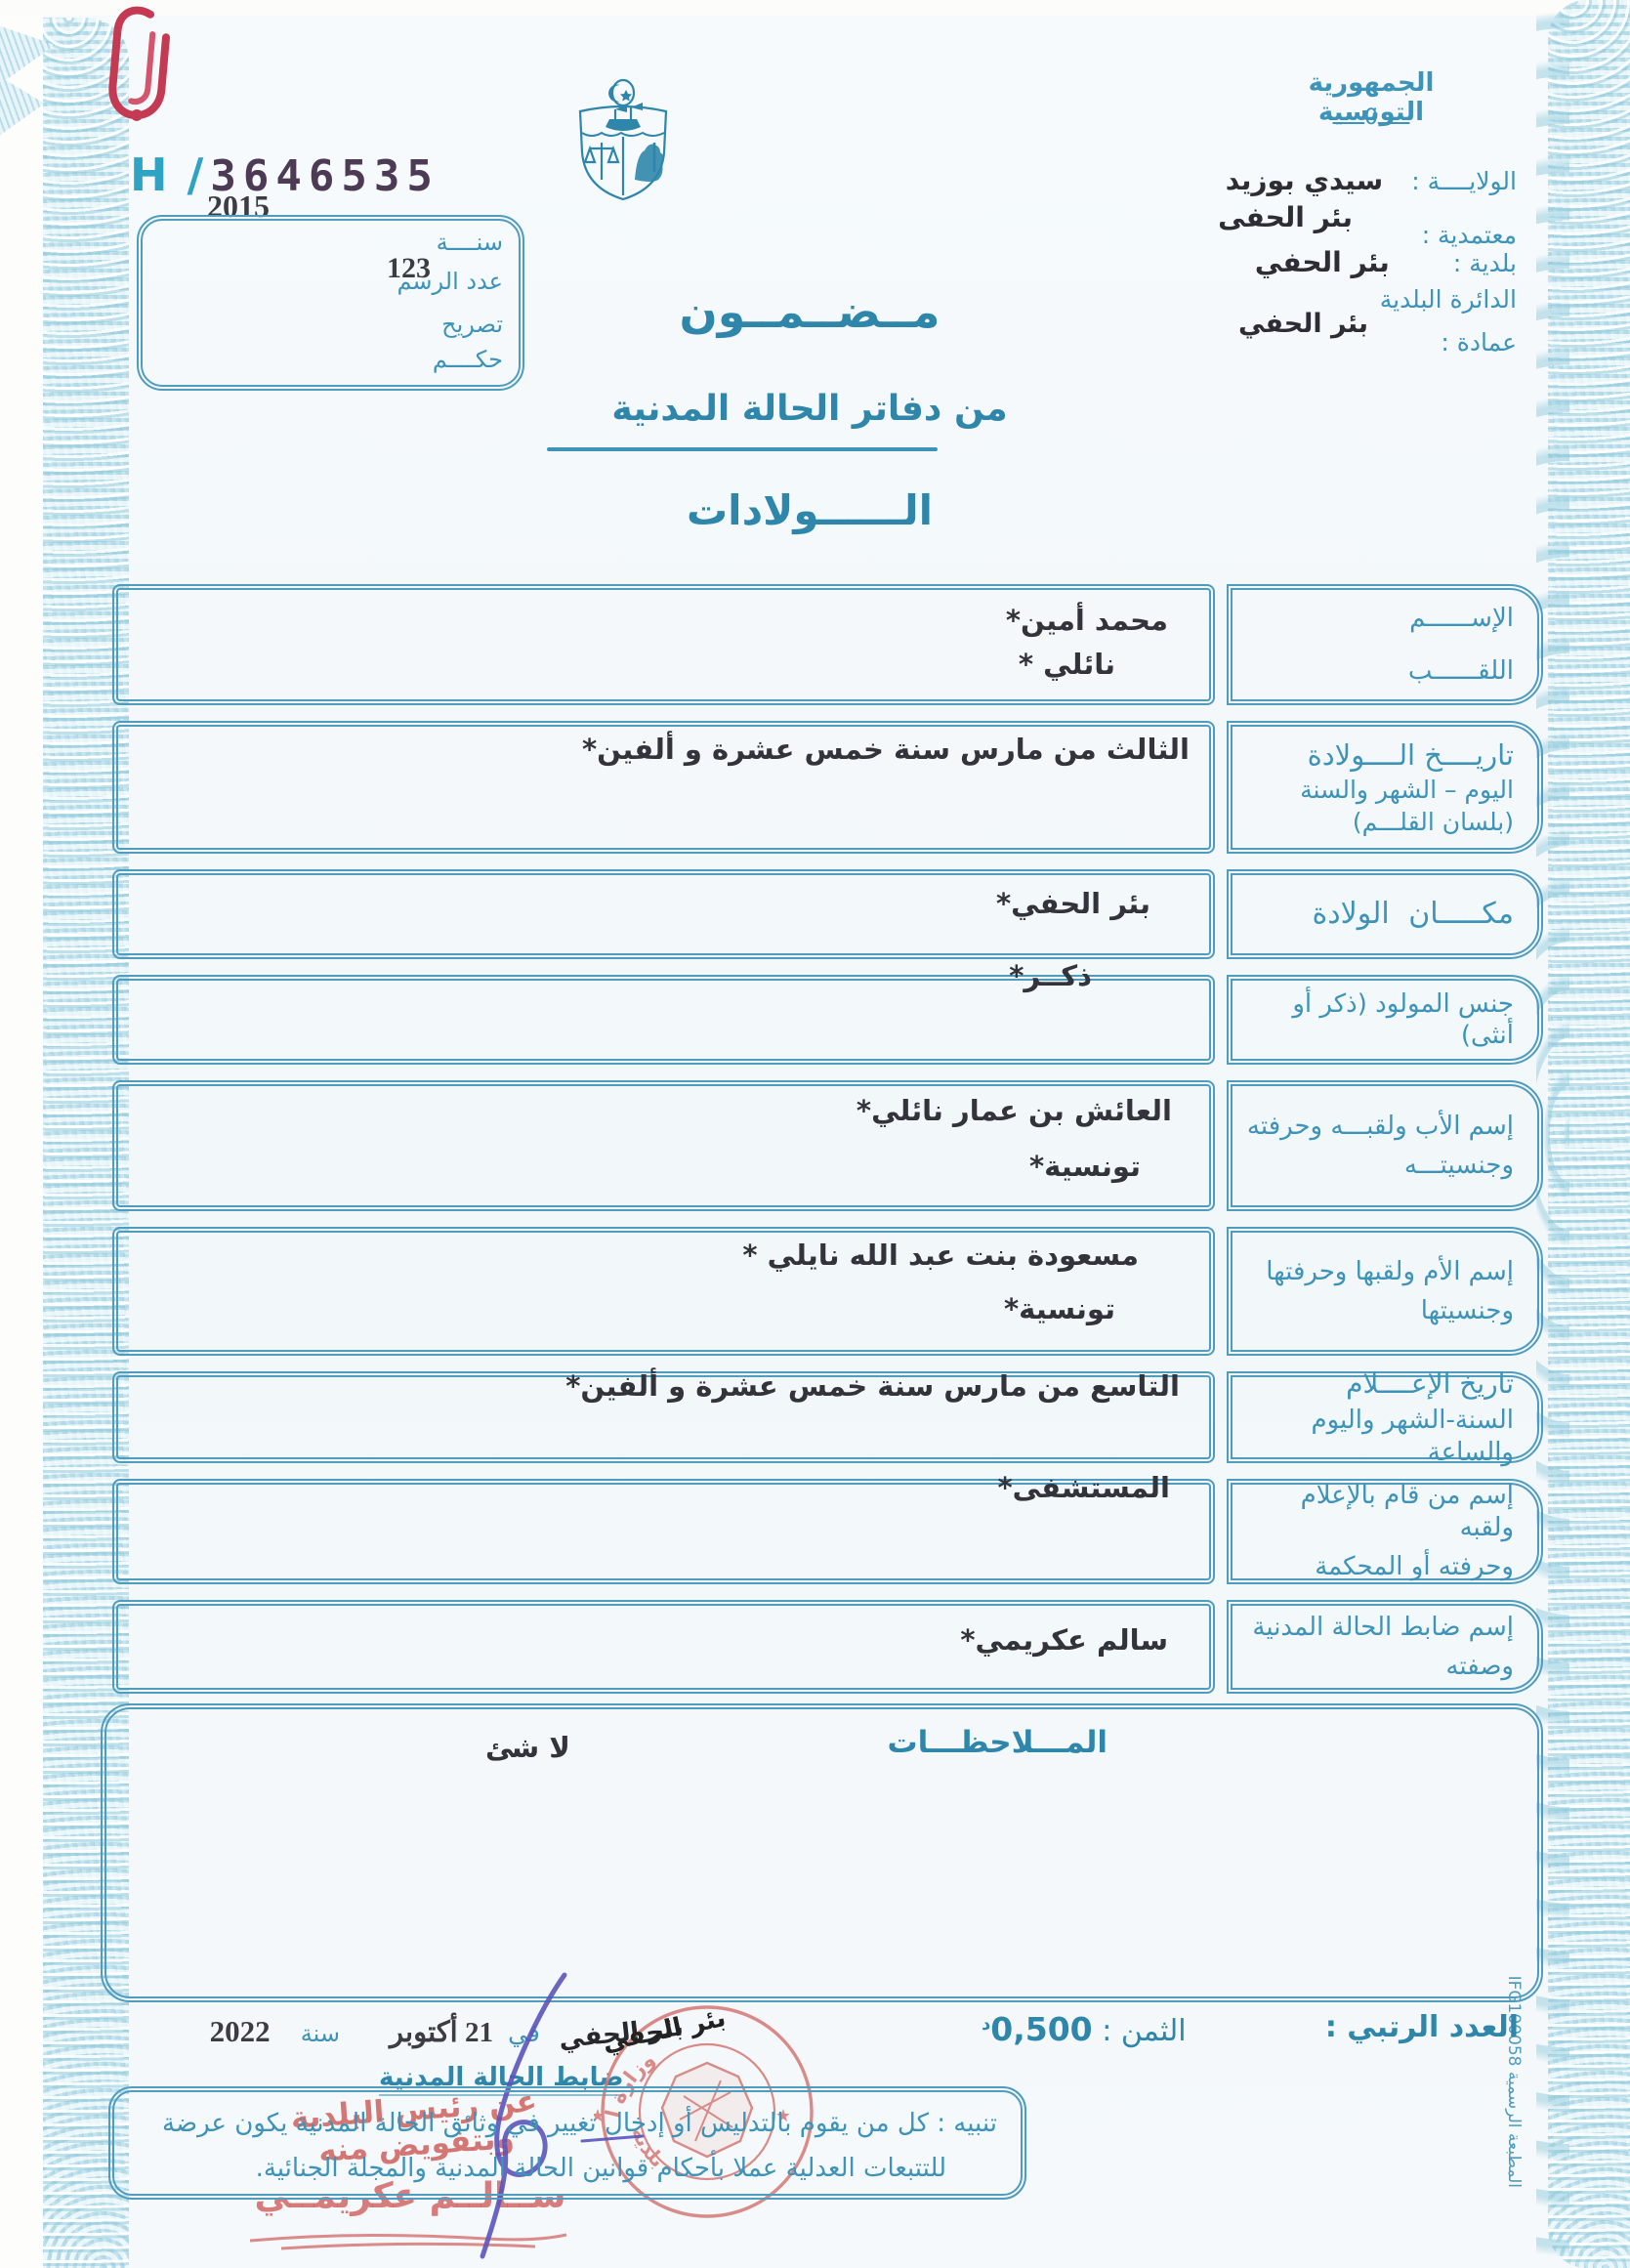  What do you see at coordinates (1430, 1383) in the screenshot?
I see `field-label: تاريخ الإعــــلام` at bounding box center [1430, 1383].